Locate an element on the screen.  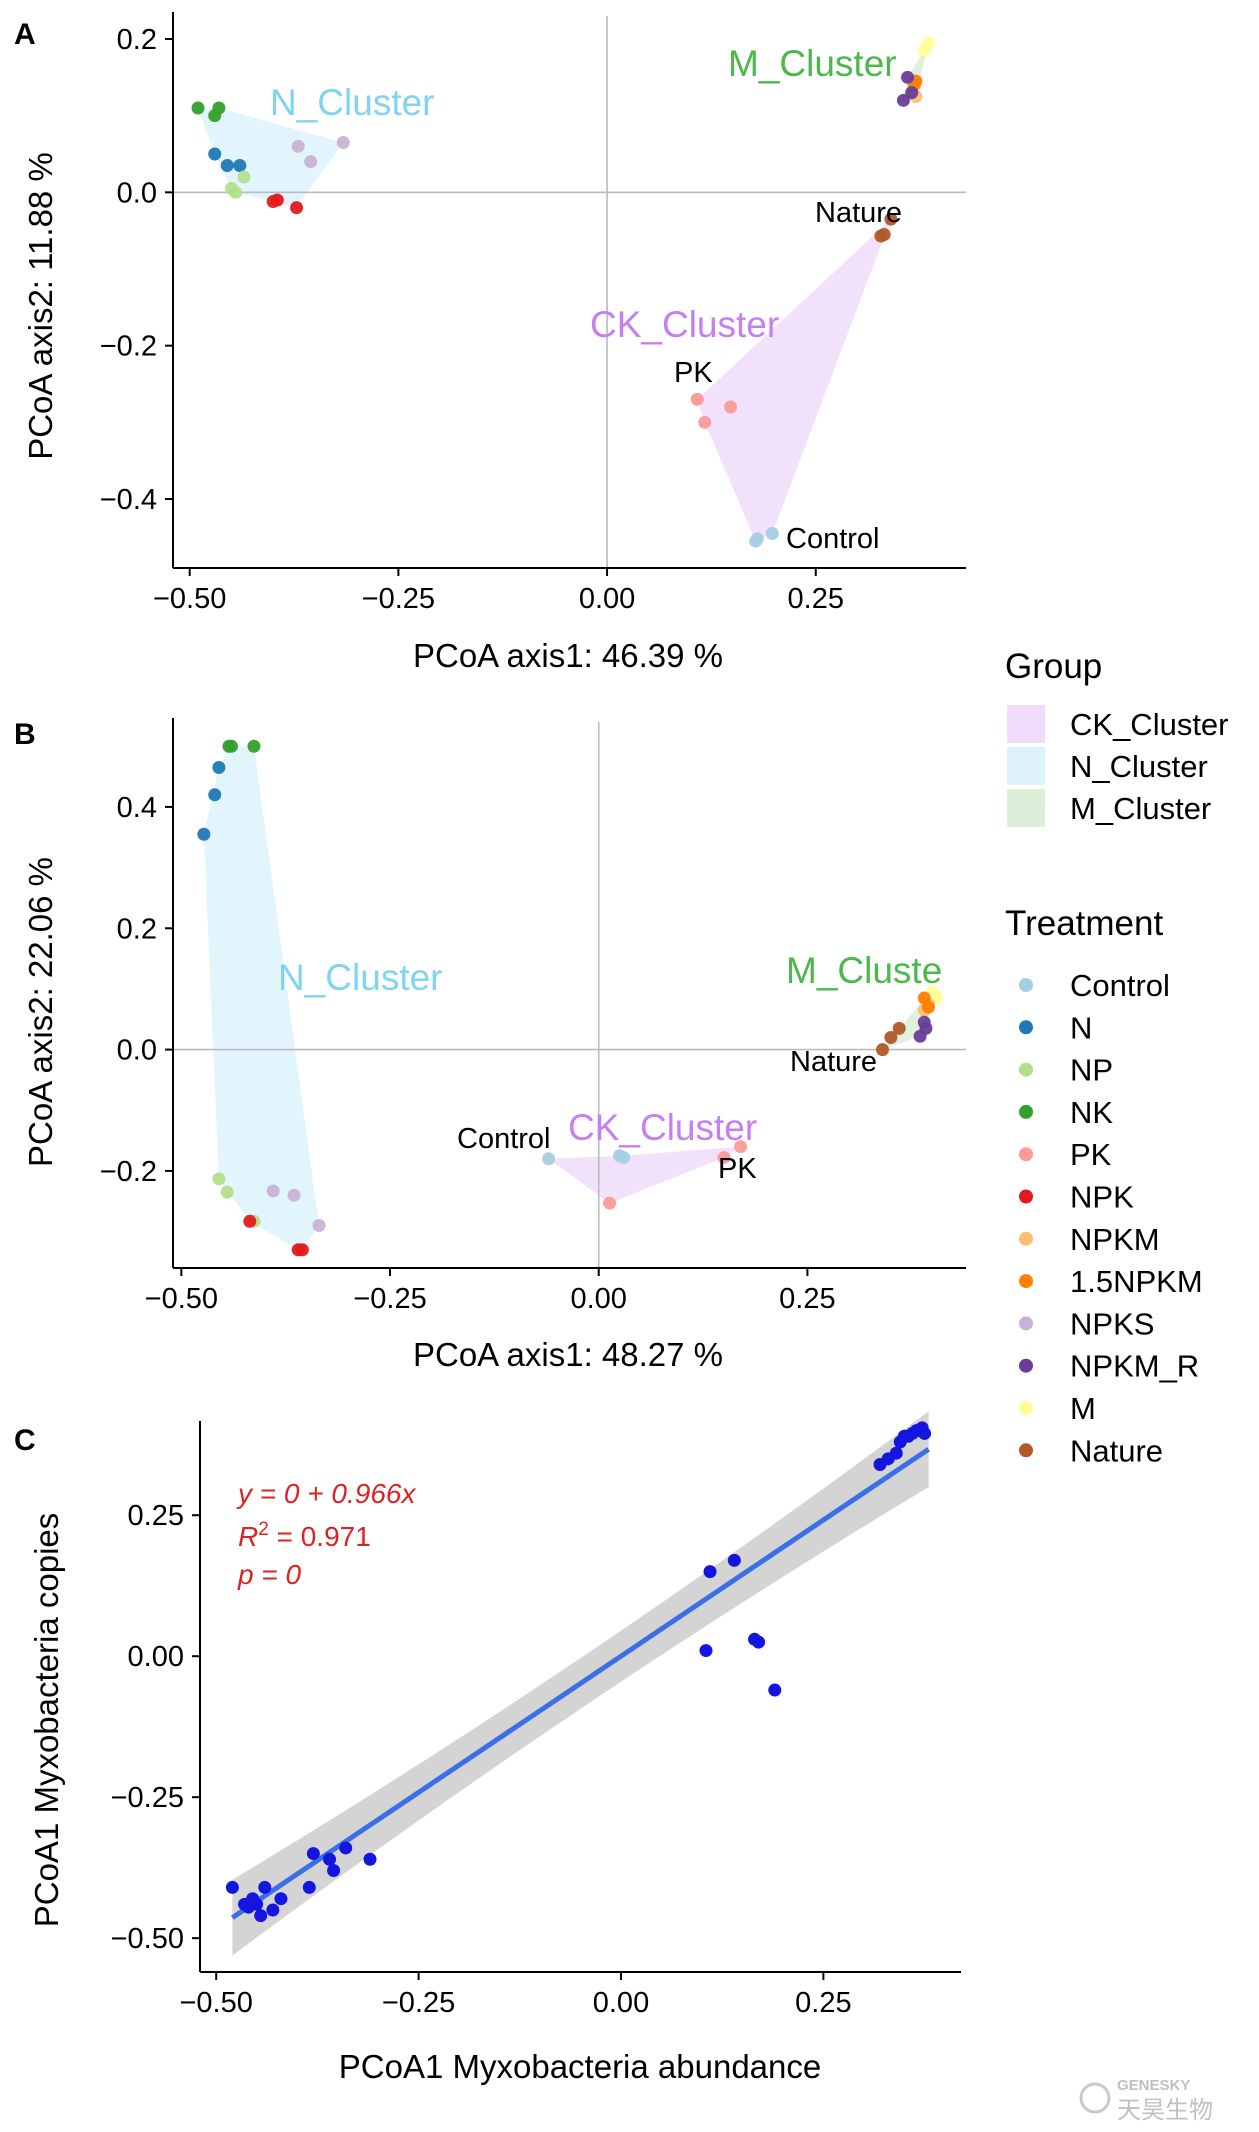
legend-groups: CK_Cluster N_Cluster M_Cluster is located at coordinates (1118, 766).